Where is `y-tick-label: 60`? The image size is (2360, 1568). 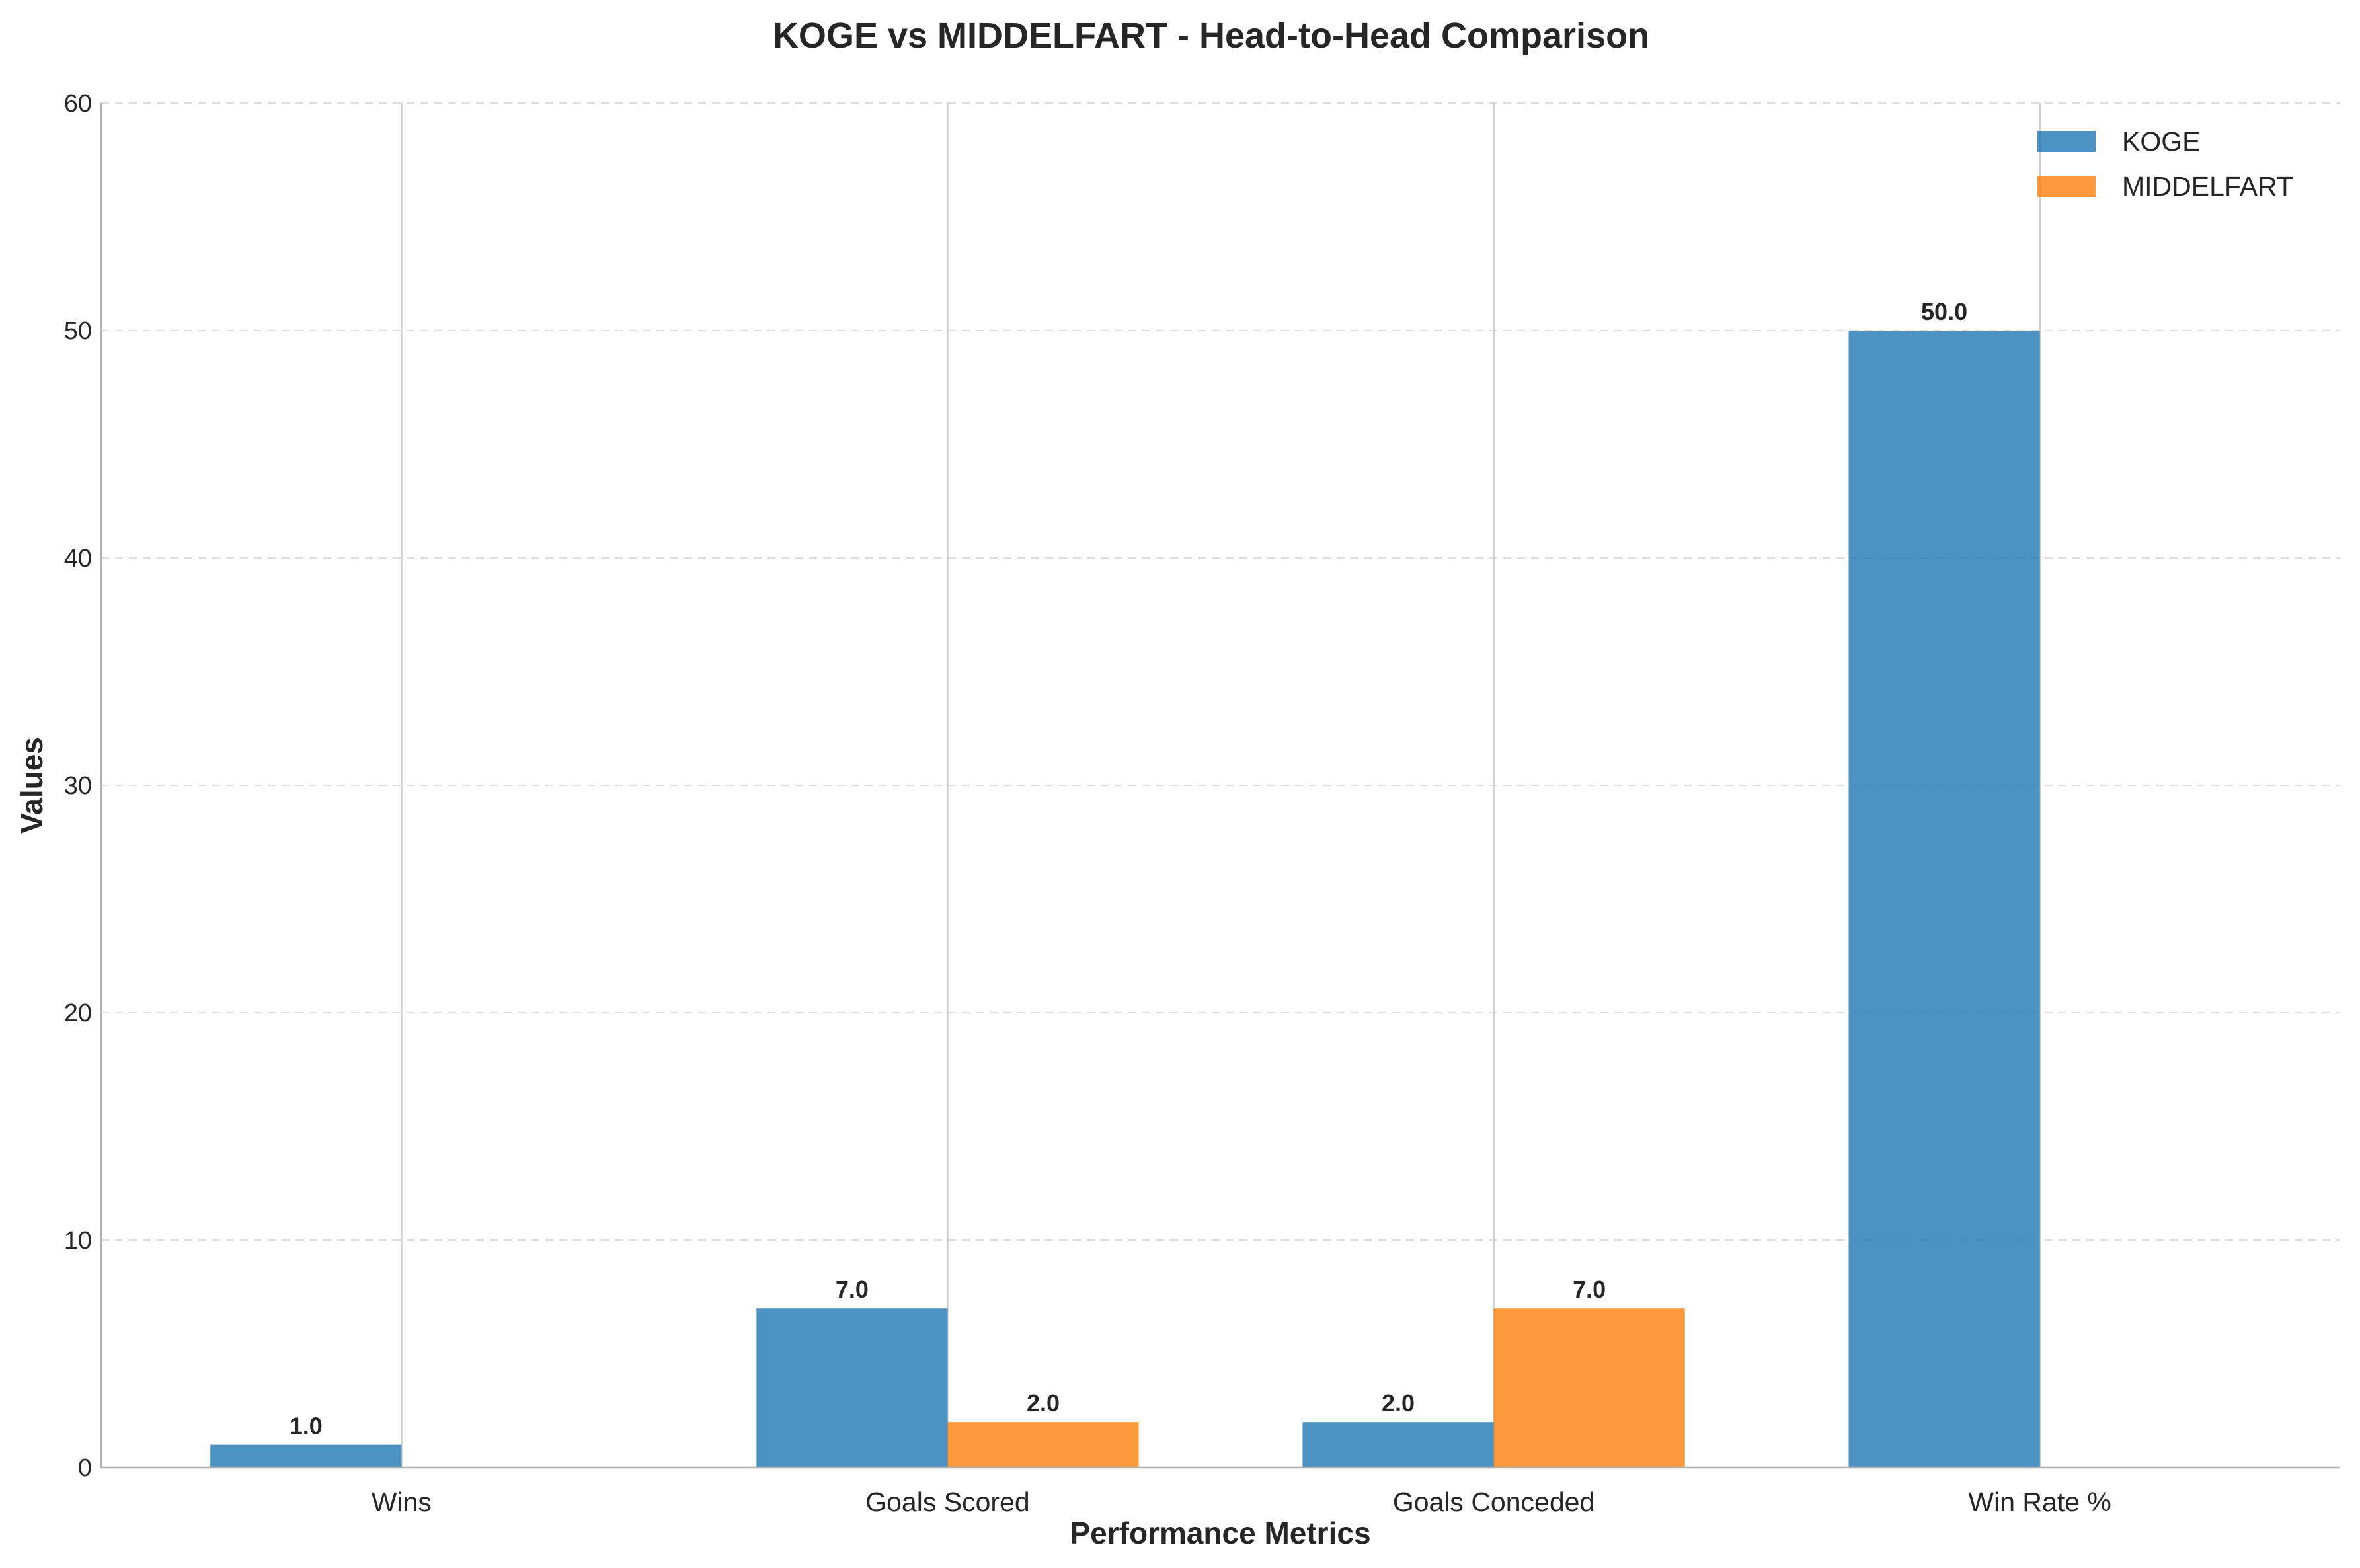
y-tick-label: 60 is located at coordinates (78, 104).